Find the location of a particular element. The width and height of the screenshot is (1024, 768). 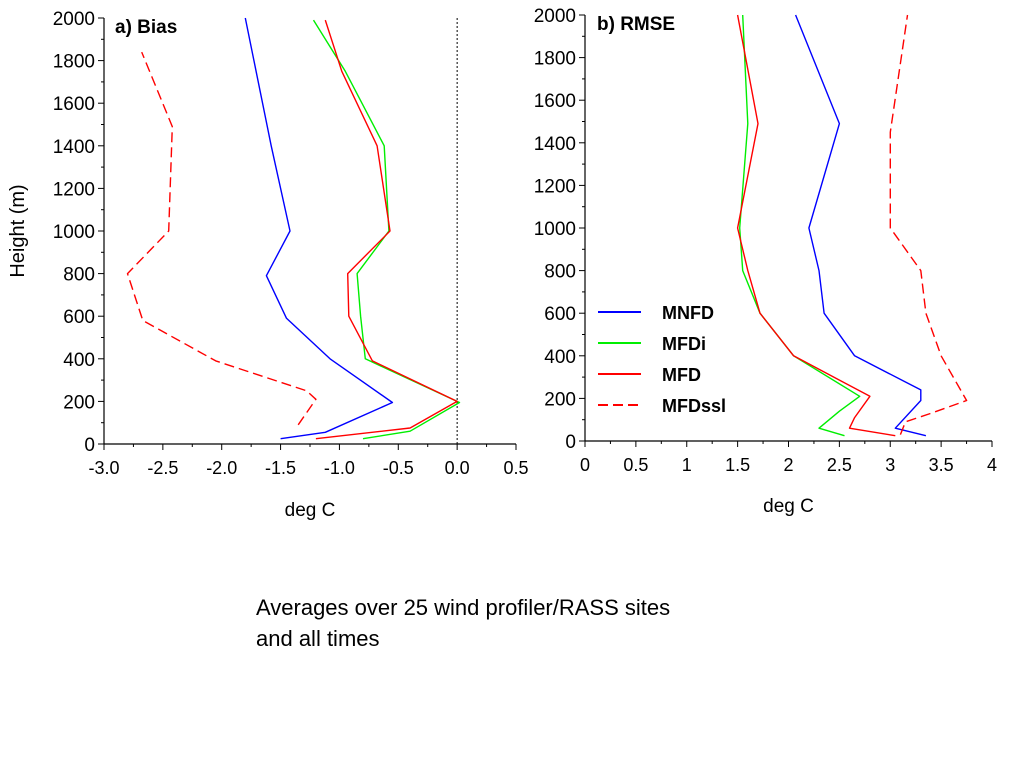

x-tick-label: -2.0 is located at coordinates (221, 468).